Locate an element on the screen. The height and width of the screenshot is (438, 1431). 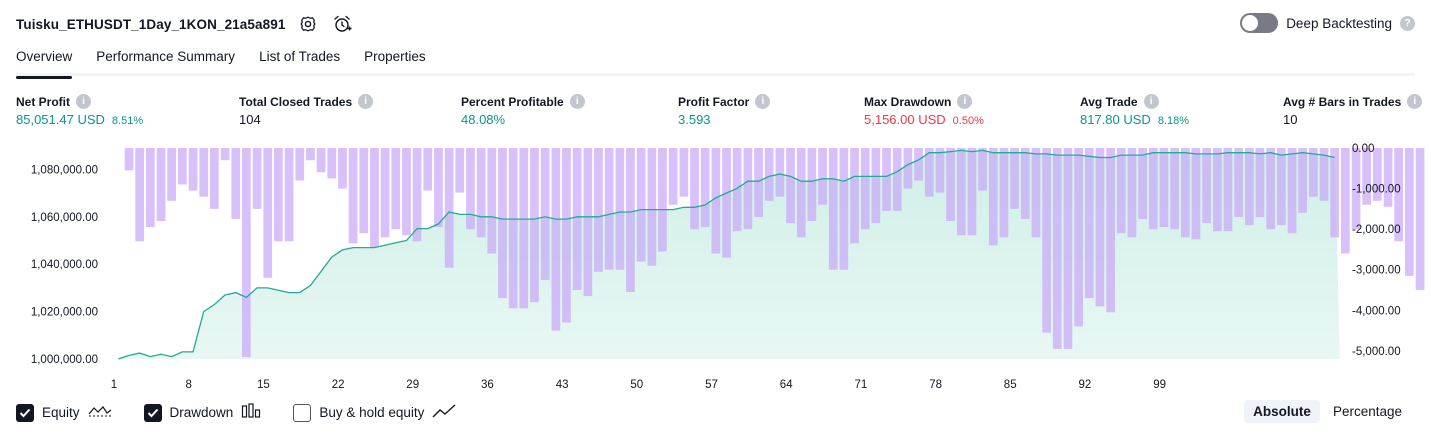
tab-performance-summary: Performance Summary is located at coordinates (166, 56).